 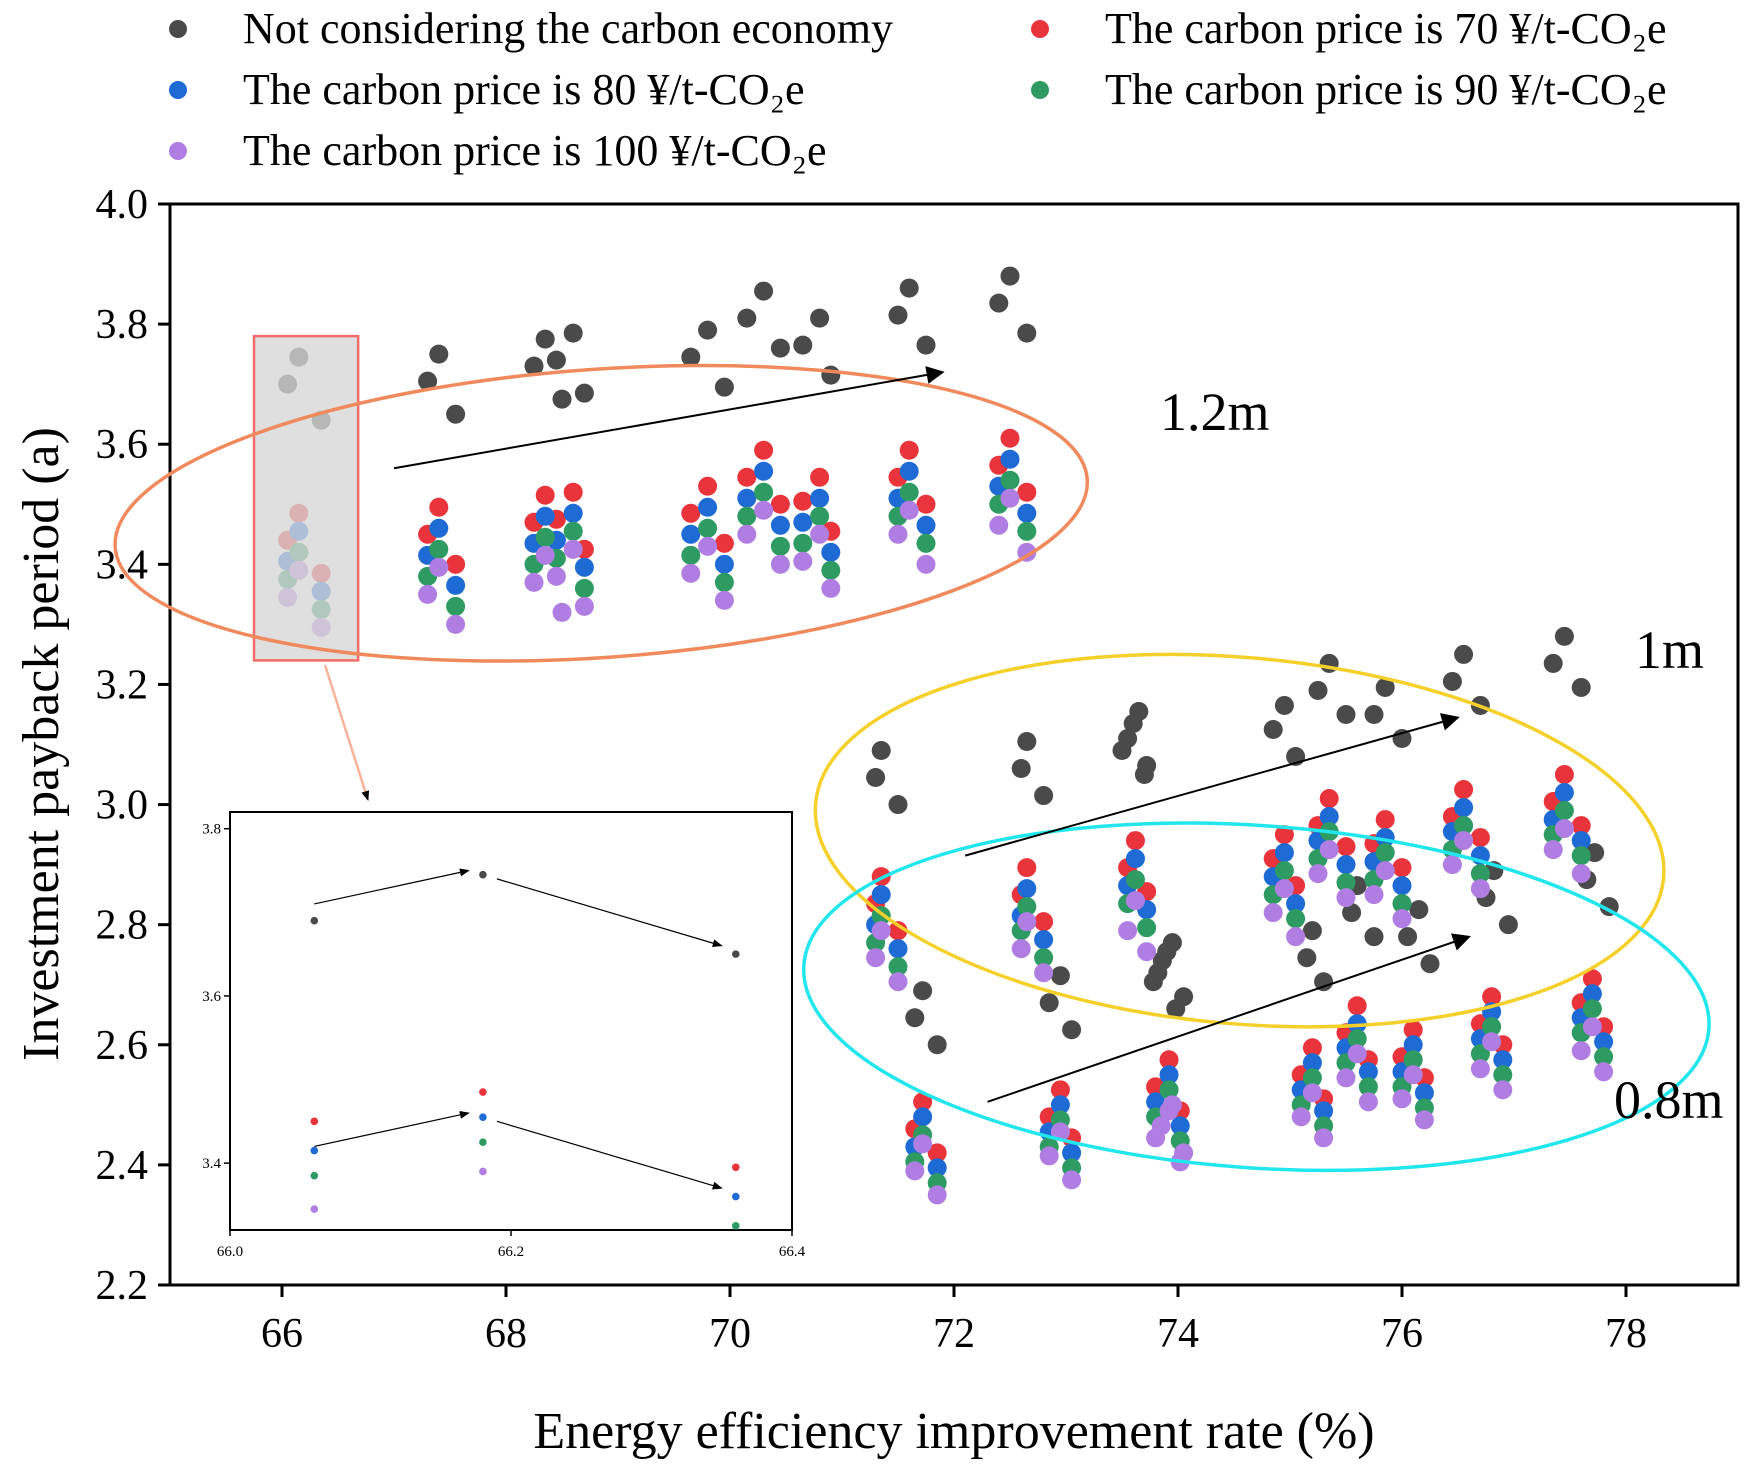 I want to click on legend-label-3: The carbon price is 90 ¥/t-CO₂e, so click(x=1386, y=89).